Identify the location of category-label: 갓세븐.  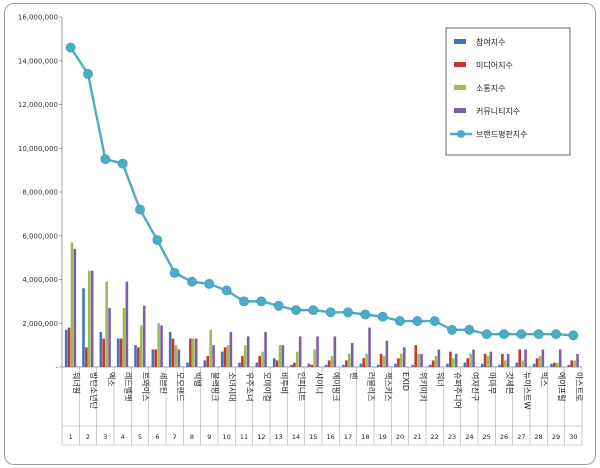
(510, 383).